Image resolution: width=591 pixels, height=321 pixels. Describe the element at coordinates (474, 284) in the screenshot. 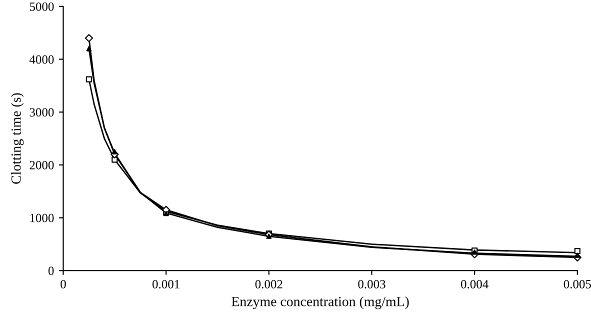

I see `x-tick-label: 0.004` at that location.